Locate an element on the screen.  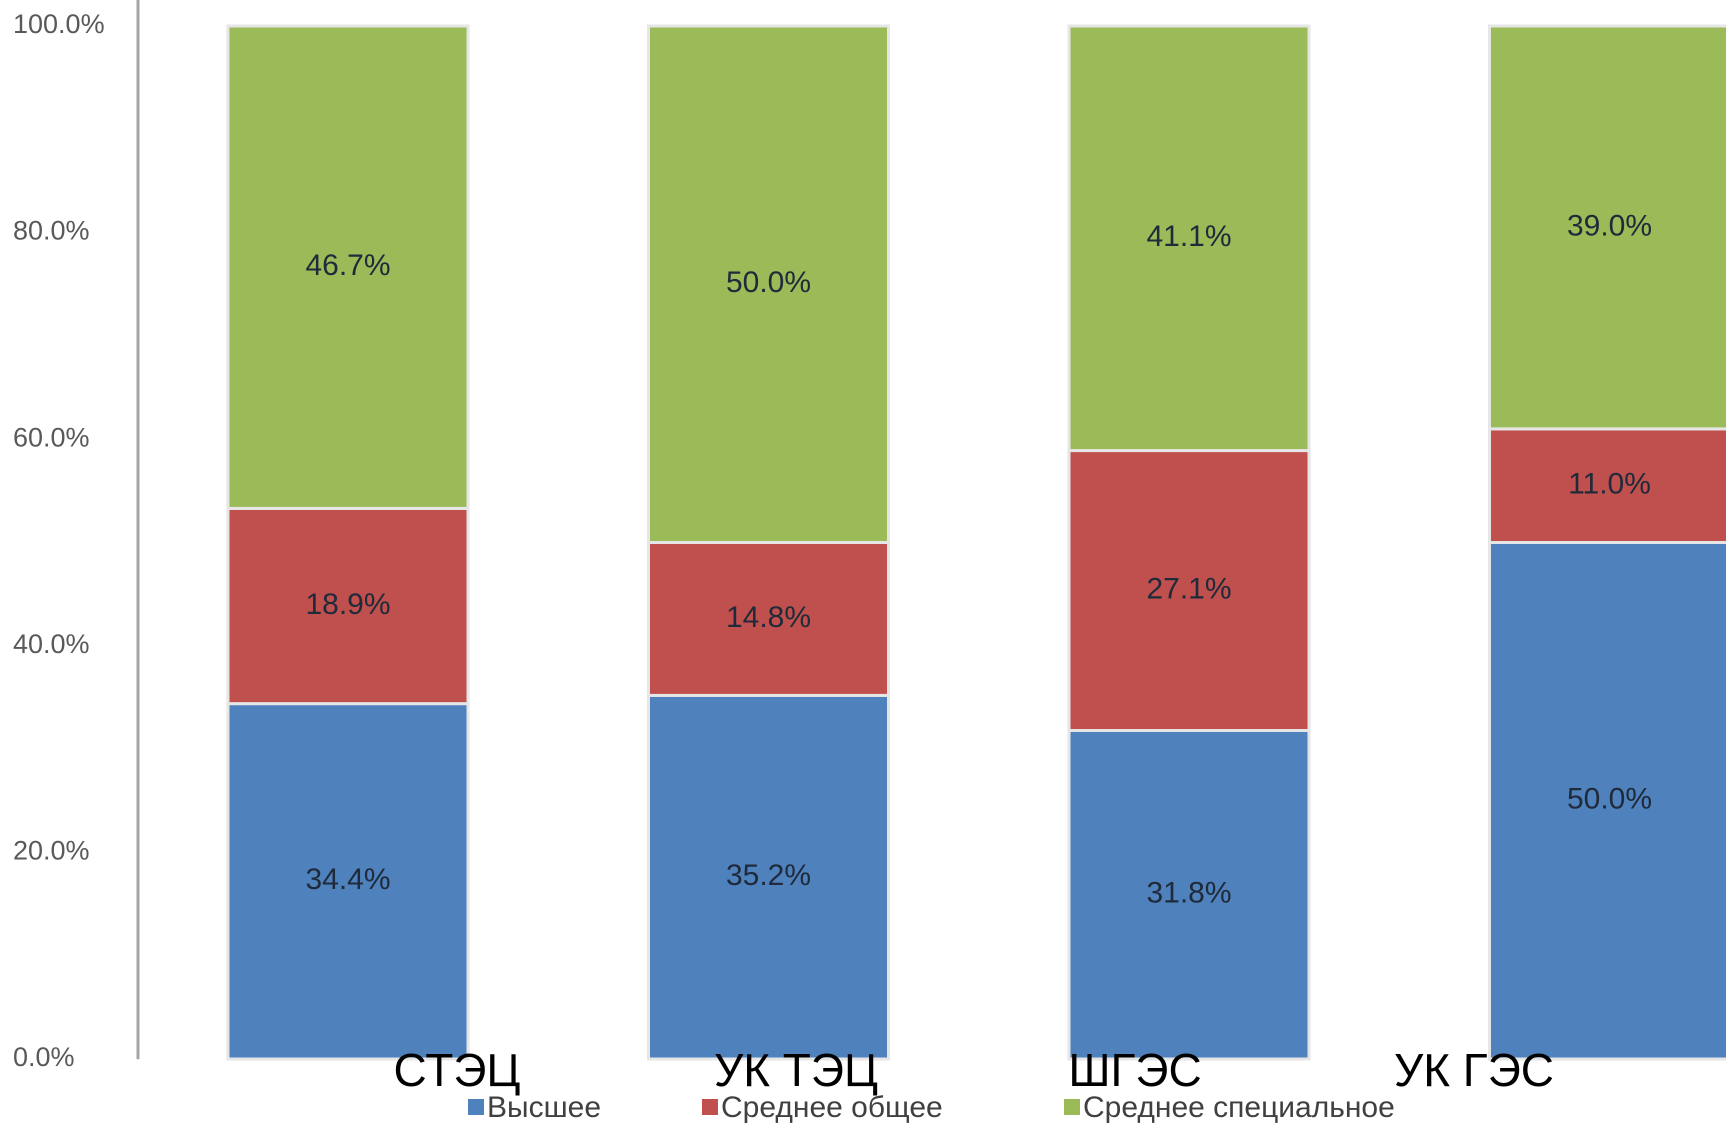
value-label: 35.2% is located at coordinates (768, 875).